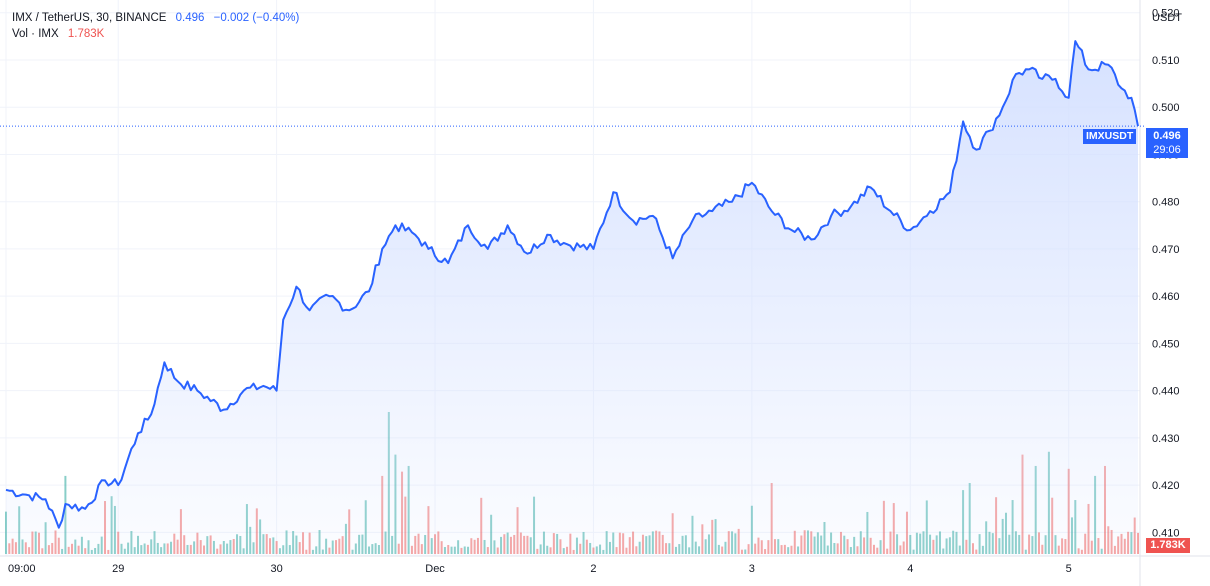 This screenshot has width=1210, height=586. What do you see at coordinates (276, 569) in the screenshot?
I see `time-tick-label: 30` at bounding box center [276, 569].